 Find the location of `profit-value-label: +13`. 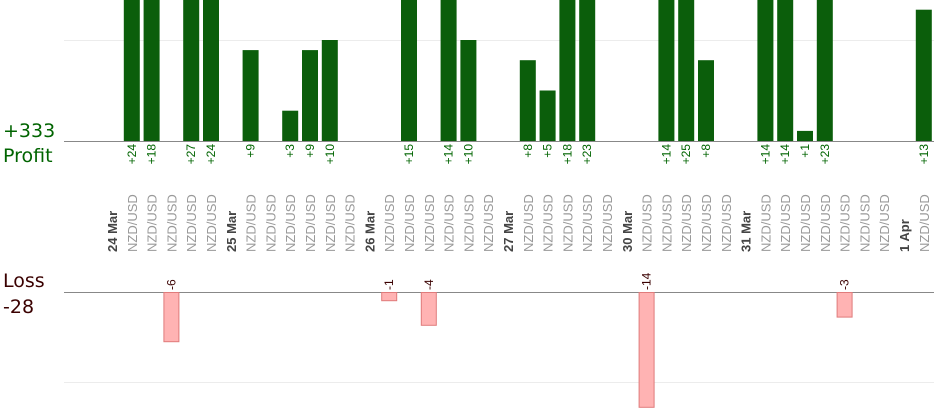

profit-value-label: +13 is located at coordinates (924, 154).